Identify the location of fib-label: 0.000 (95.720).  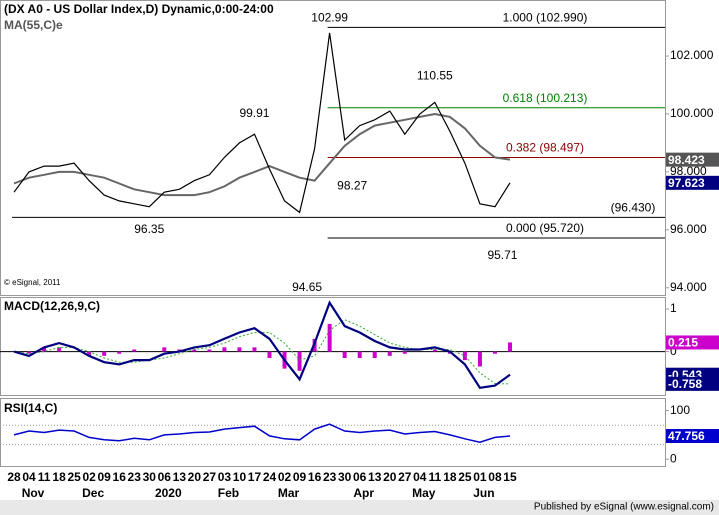
(545, 228).